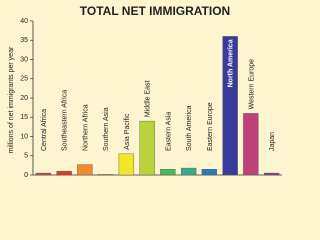 The height and width of the screenshot is (240, 320). What do you see at coordinates (168, 131) in the screenshot?
I see `category-label: Eastern Asia` at bounding box center [168, 131].